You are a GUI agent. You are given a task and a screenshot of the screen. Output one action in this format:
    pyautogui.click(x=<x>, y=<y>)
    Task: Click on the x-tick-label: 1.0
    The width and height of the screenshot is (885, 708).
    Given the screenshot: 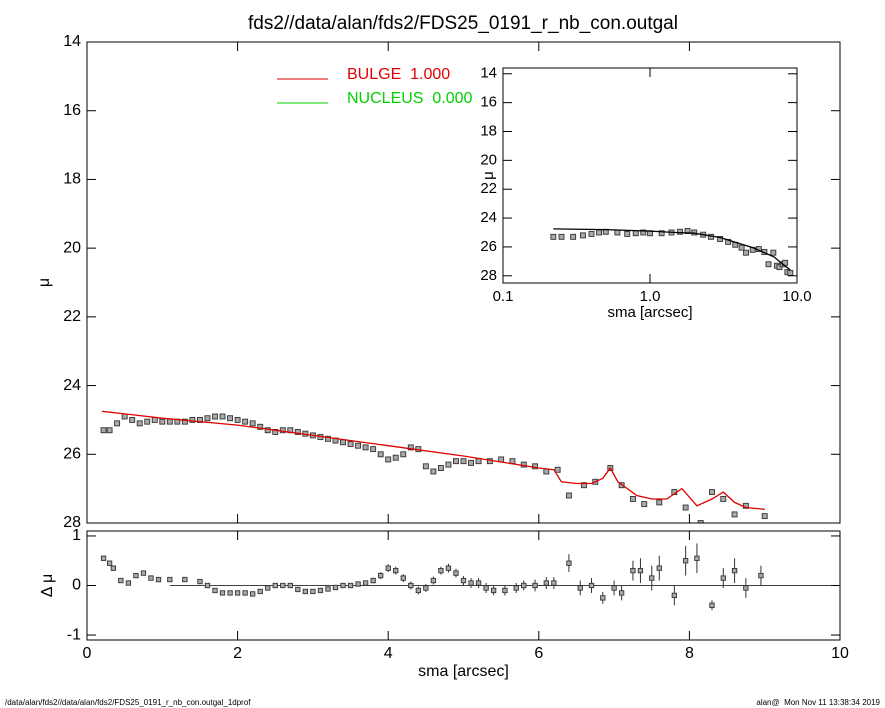 What is the action you would take?
    pyautogui.click(x=650, y=296)
    